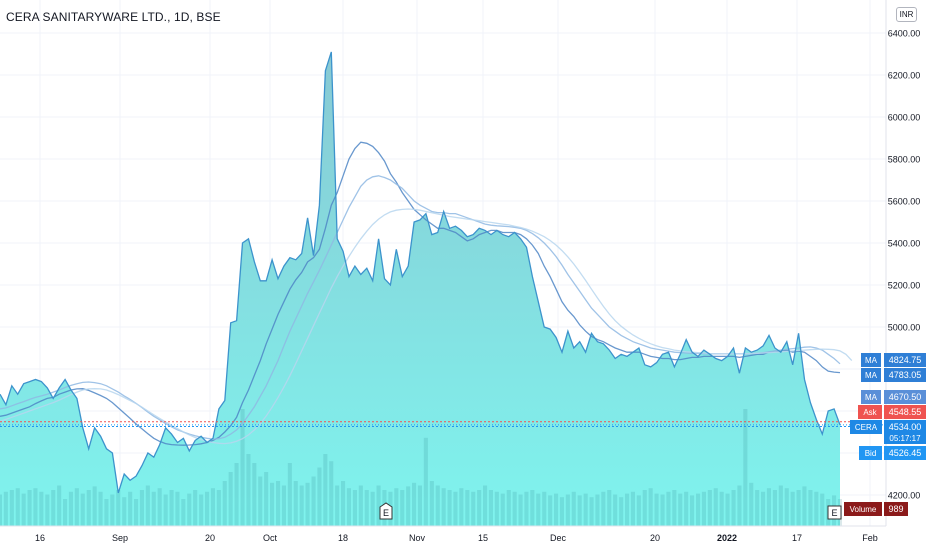 This screenshot has height=550, width=932. What do you see at coordinates (871, 375) in the screenshot?
I see `ma-tag-label: MA` at bounding box center [871, 375].